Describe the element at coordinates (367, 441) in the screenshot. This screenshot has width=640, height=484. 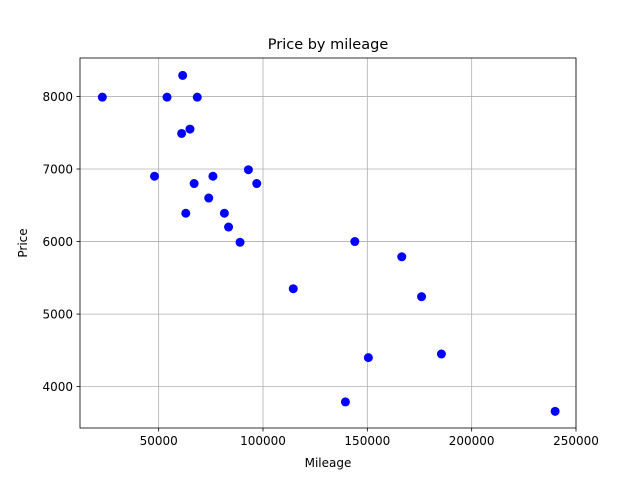
I see `x-tick-label: 150000` at that location.